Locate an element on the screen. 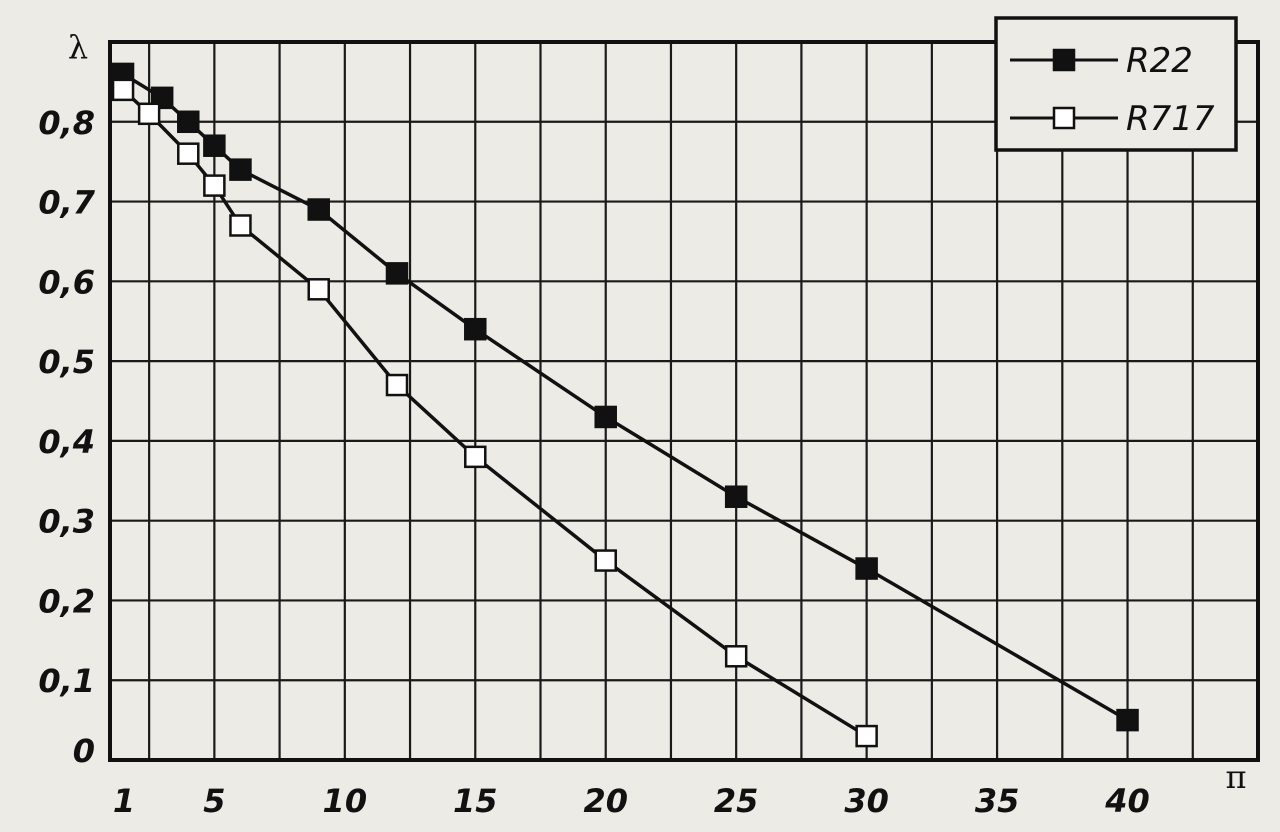 This screenshot has height=832, width=1280. y-tick-label: 0,7 is located at coordinates (66, 203).